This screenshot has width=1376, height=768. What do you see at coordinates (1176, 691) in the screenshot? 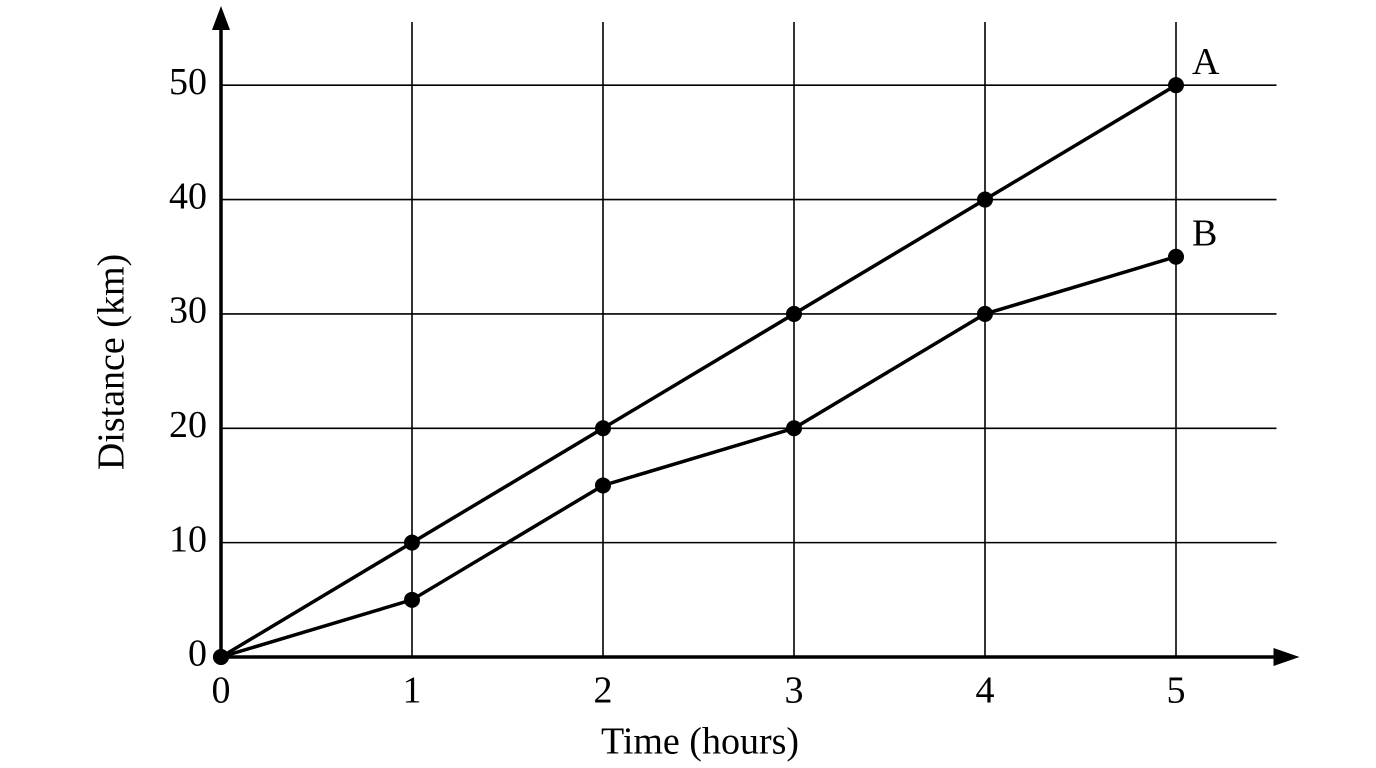
I see `x-tick-label: 5` at bounding box center [1176, 691].